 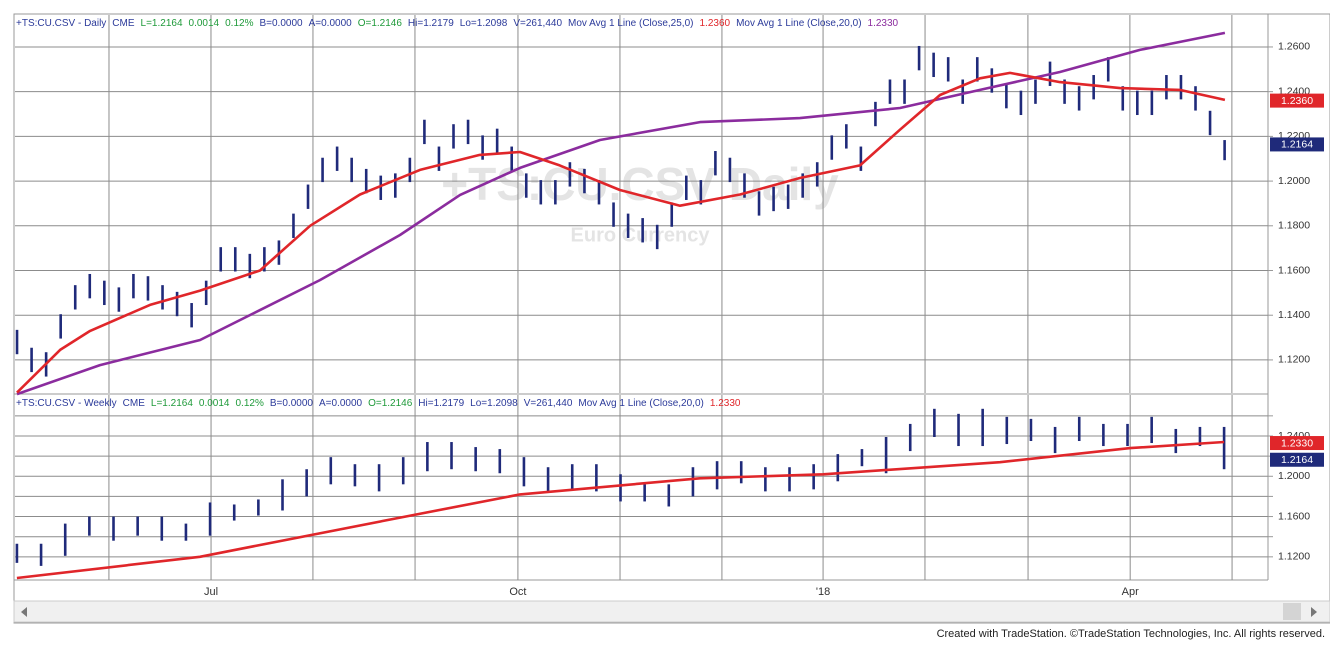 I want to click on watermark-subtitle: Euro Currency, so click(x=641, y=235).